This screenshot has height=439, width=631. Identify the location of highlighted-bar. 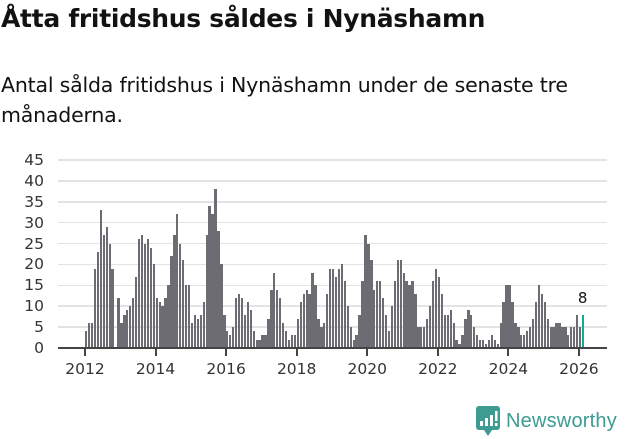
(583, 331).